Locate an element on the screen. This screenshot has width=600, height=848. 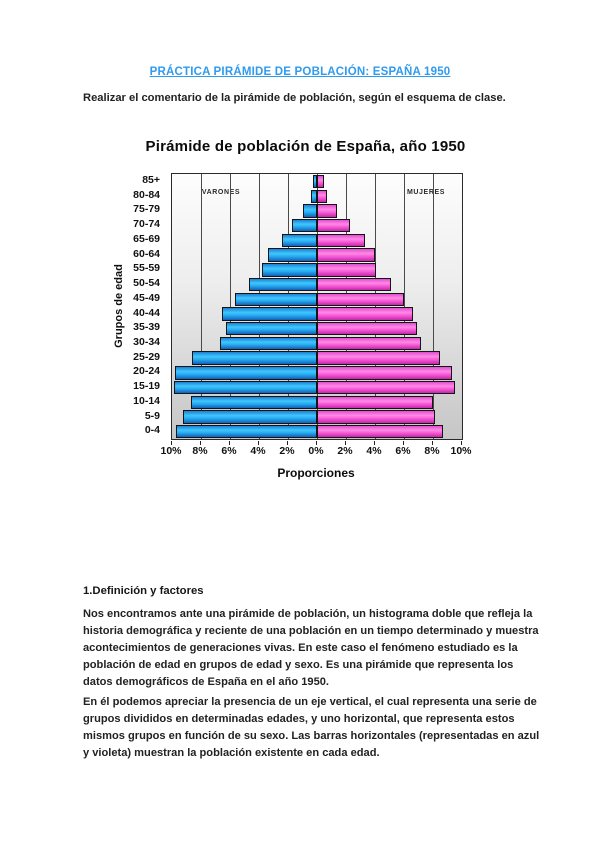
x-tick-label: 0% is located at coordinates (316, 451).